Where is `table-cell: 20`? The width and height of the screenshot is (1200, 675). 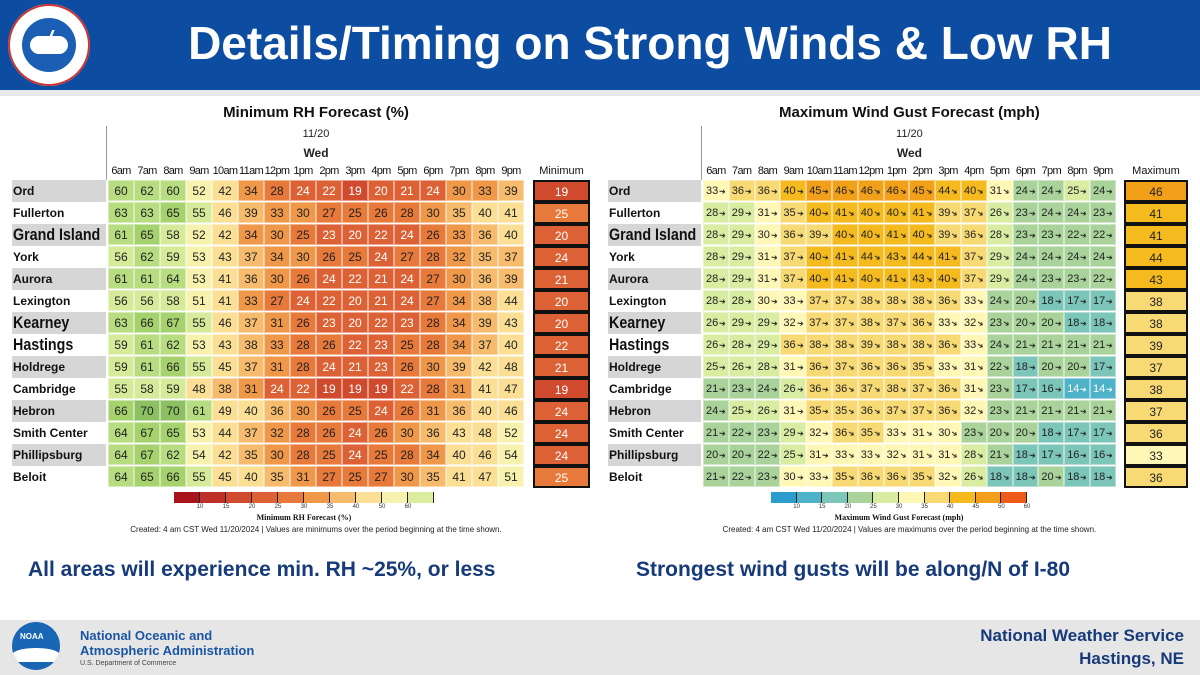
table-cell: 20 is located at coordinates (355, 300).